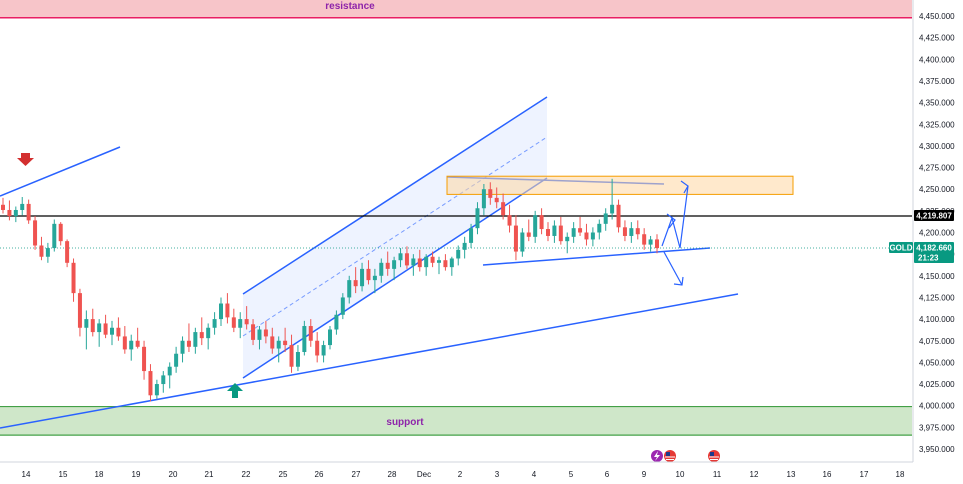  I want to click on price-tick-label: 4,250.000, so click(937, 189).